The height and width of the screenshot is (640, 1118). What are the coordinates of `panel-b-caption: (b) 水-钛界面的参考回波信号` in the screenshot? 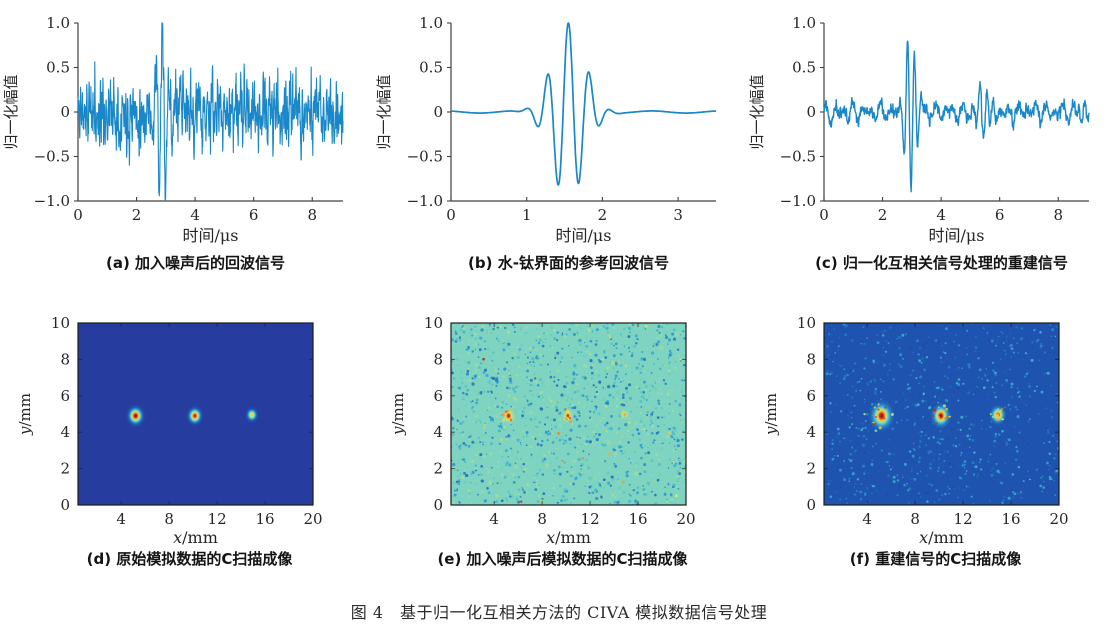 It's located at (568, 263).